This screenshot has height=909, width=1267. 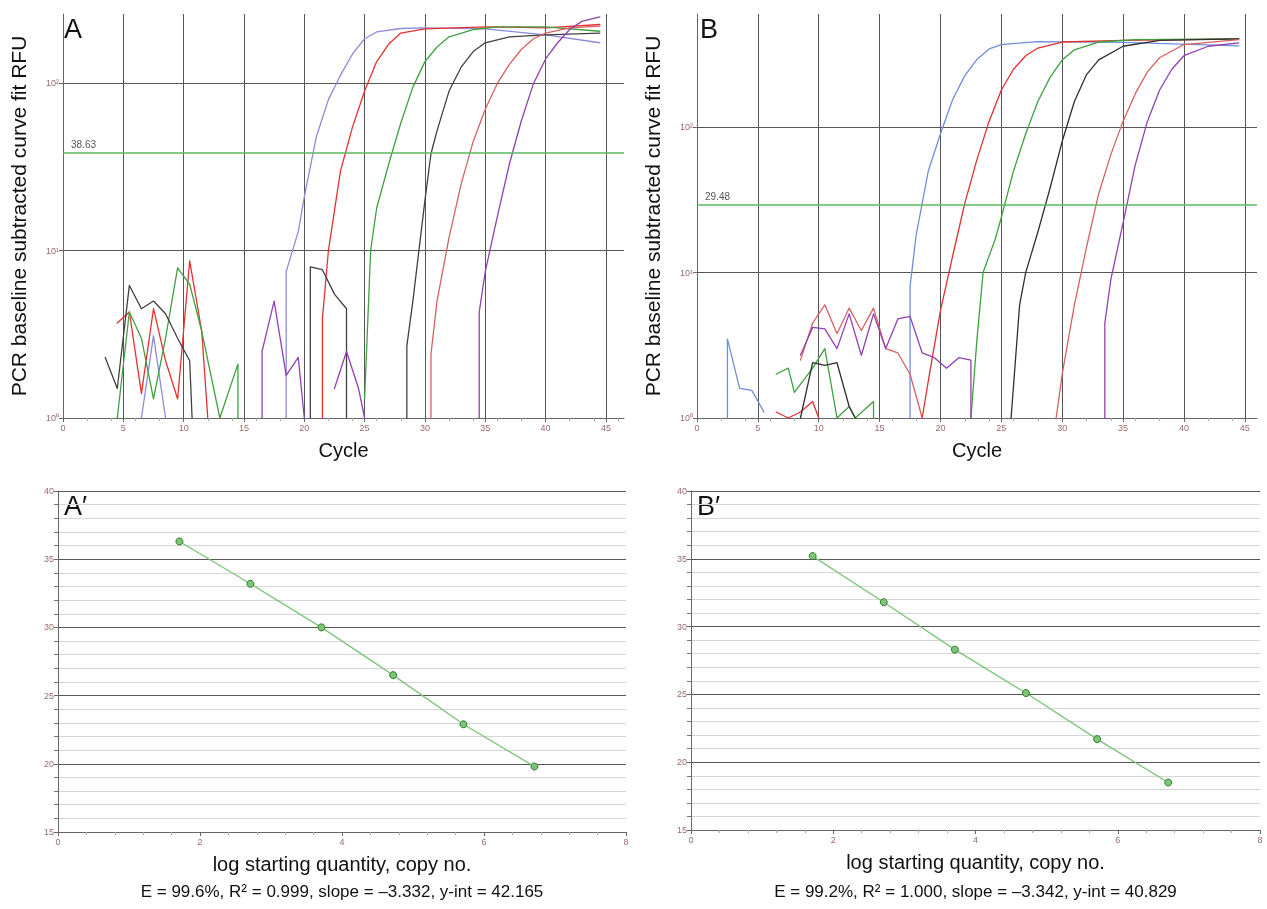 What do you see at coordinates (718, 196) in the screenshot?
I see `ref-line-label: 29.48` at bounding box center [718, 196].